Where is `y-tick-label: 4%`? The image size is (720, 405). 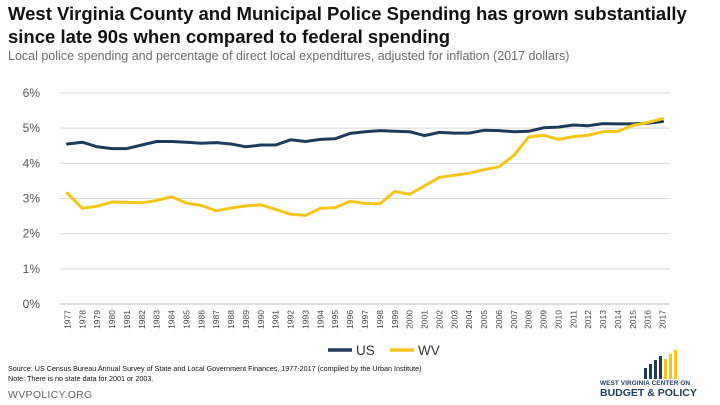 y-tick-label: 4% is located at coordinates (32, 163).